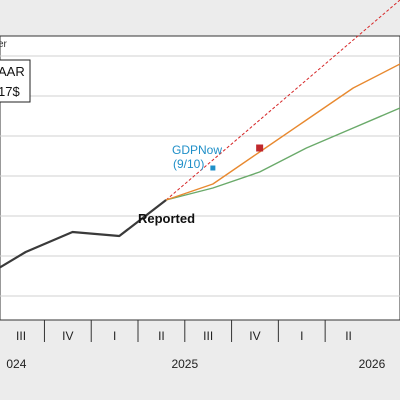  I want to click on x-tick-label-0: III, so click(21, 336).